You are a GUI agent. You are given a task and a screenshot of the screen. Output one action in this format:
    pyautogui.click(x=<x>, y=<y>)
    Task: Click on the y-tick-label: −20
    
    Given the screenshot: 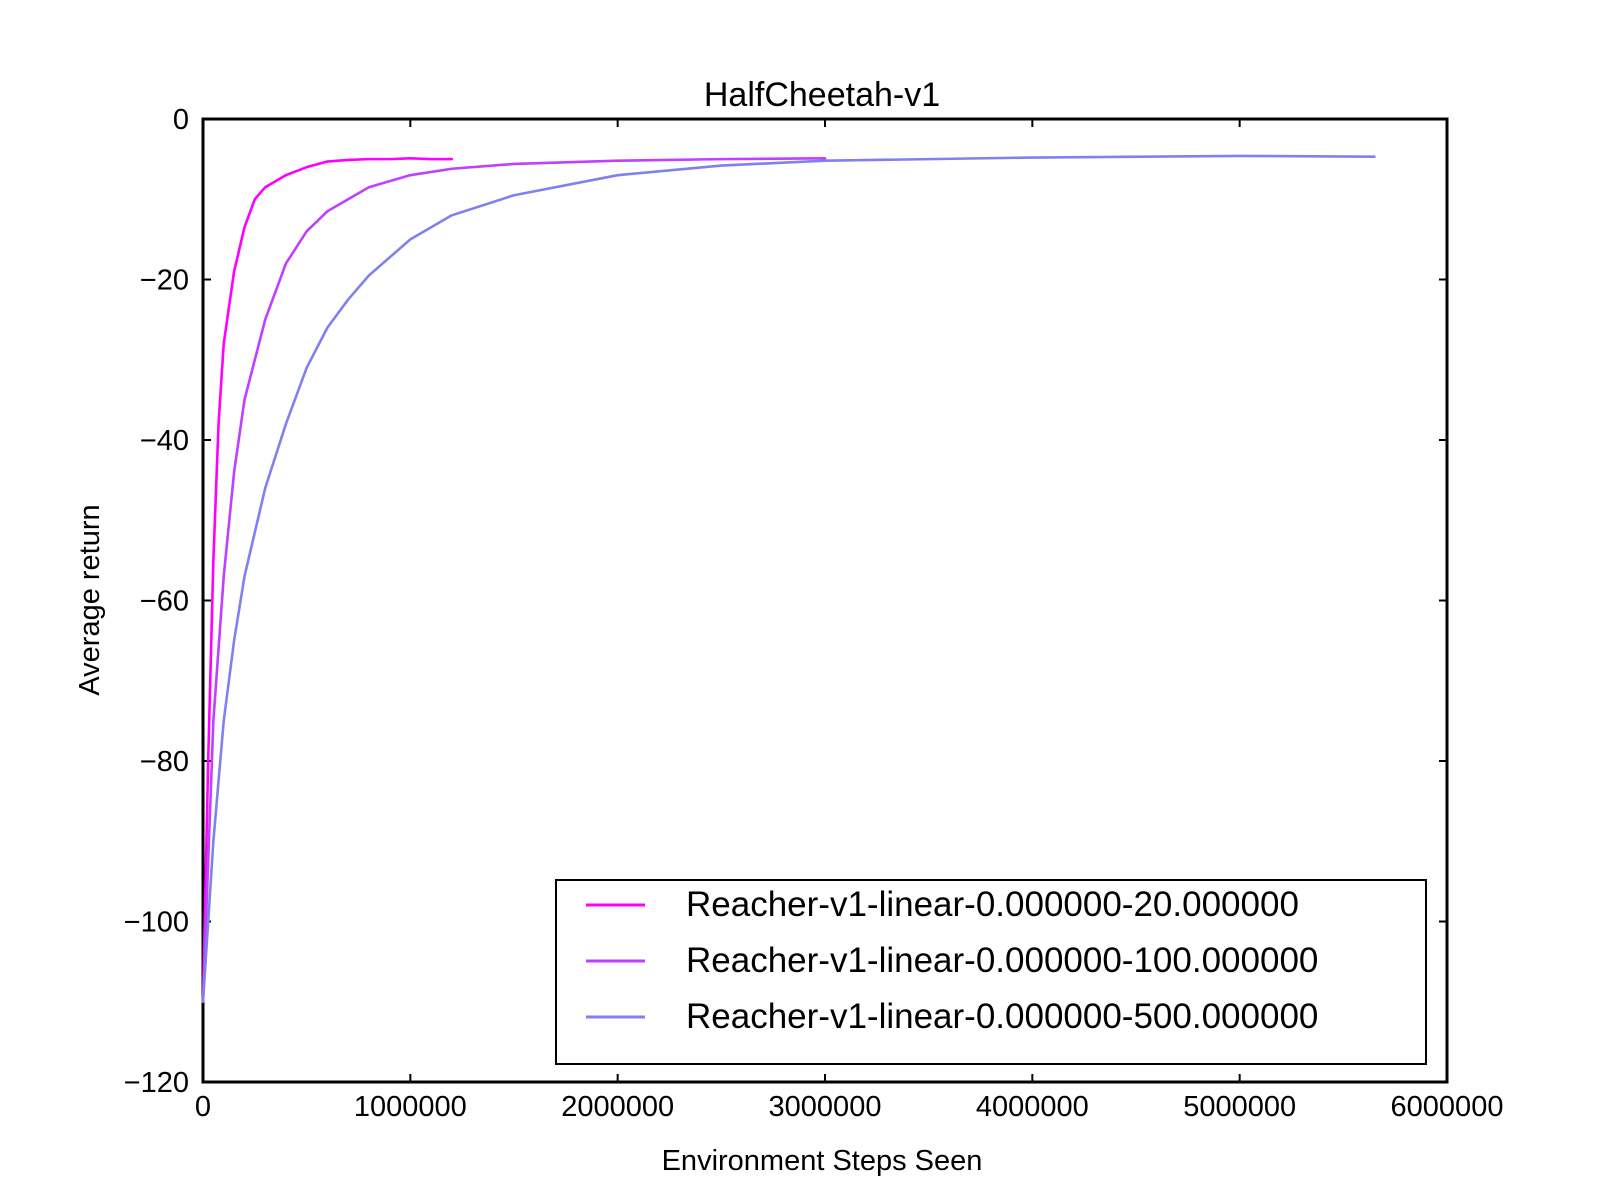 What is the action you would take?
    pyautogui.click(x=164, y=281)
    